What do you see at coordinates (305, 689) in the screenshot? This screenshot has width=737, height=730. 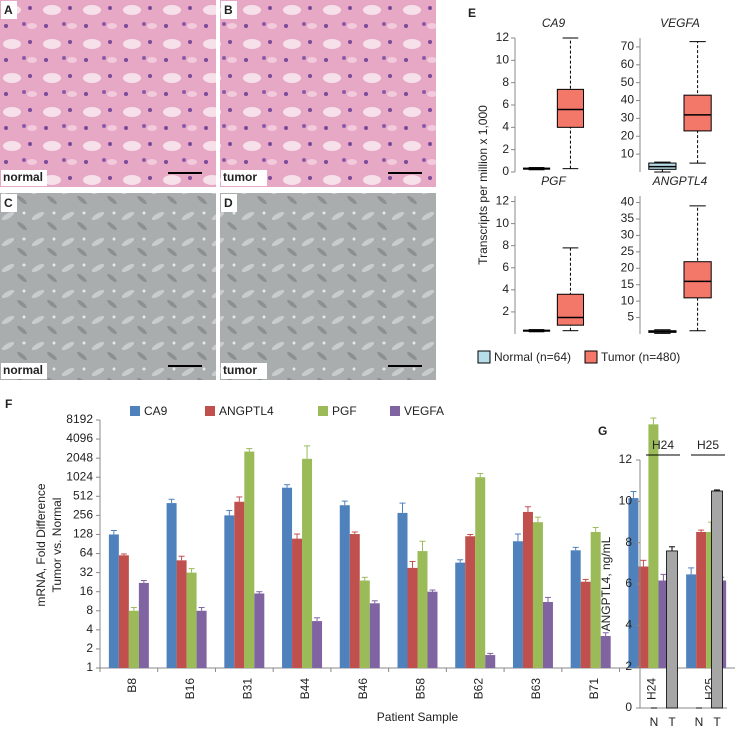 I see `x-tick-label: B44` at bounding box center [305, 689].